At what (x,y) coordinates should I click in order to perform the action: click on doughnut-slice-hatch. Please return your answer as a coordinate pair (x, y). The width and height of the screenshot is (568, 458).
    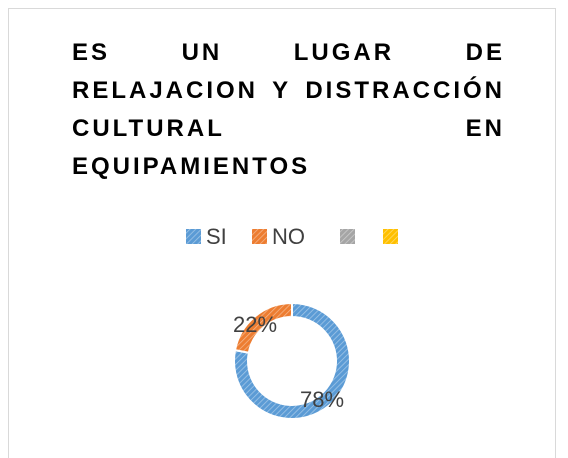
    Looking at the image, I should click on (263, 328).